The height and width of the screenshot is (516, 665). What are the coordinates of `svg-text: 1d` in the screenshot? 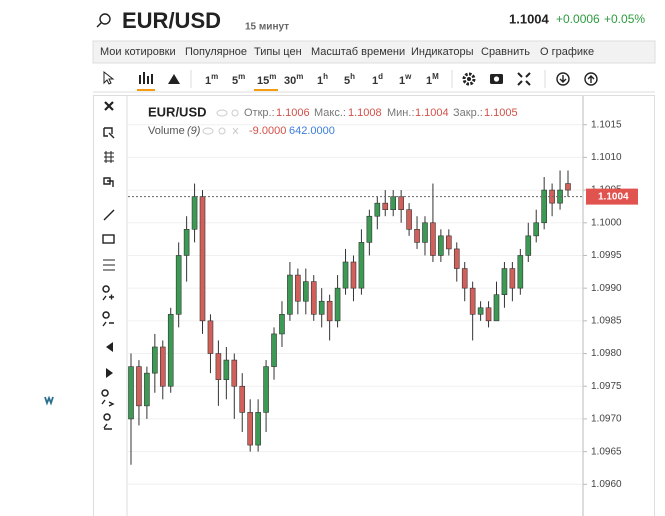 It's located at (377, 79).